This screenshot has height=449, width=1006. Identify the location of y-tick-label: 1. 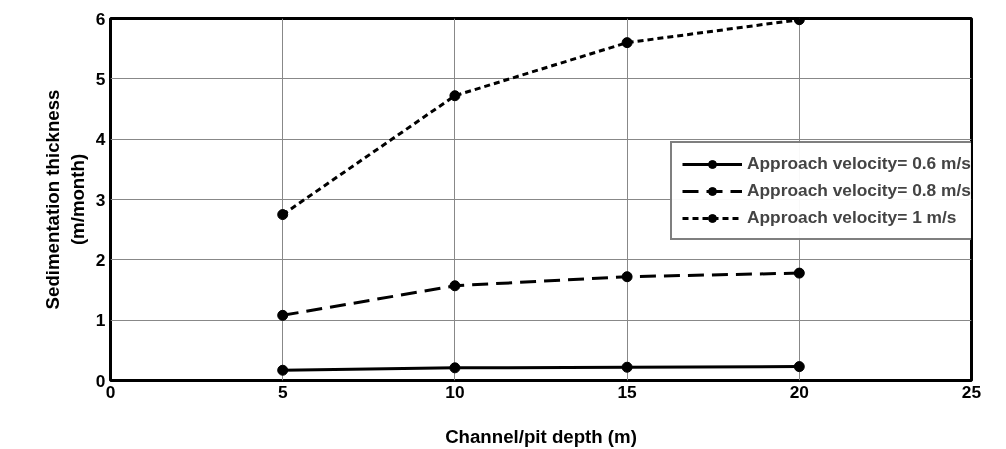
(100, 320).